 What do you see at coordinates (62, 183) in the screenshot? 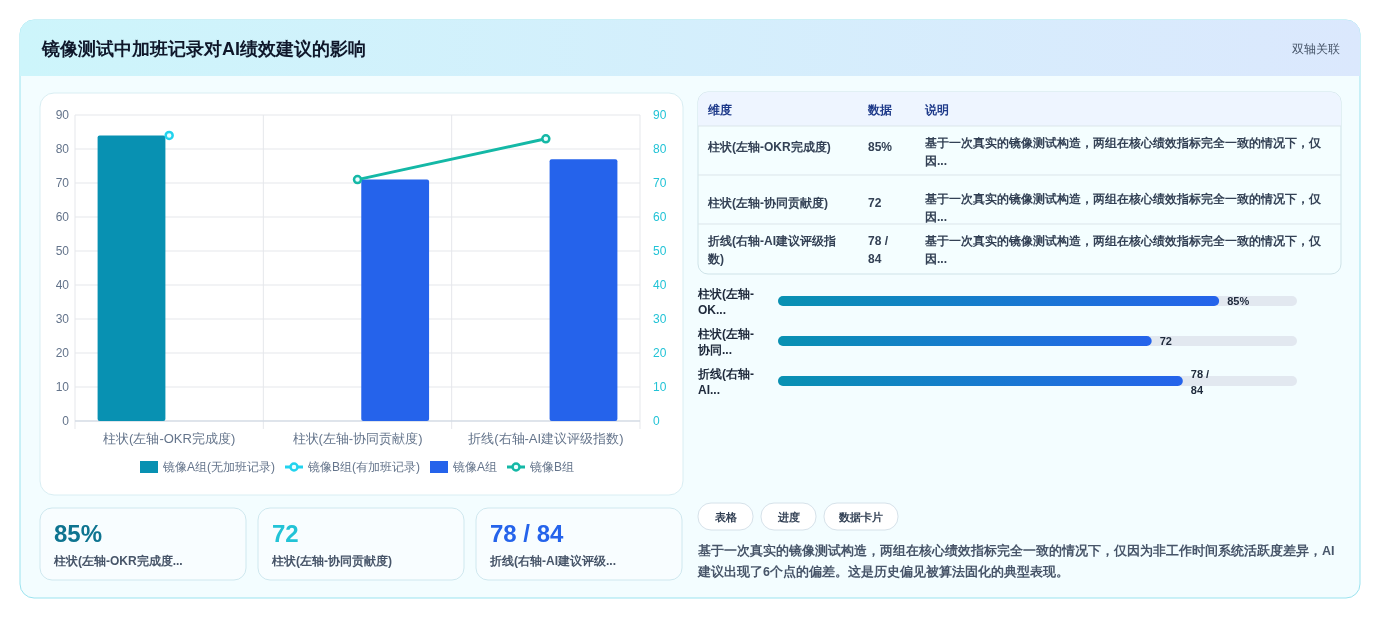
I see `y-tick-label: 70` at bounding box center [62, 183].